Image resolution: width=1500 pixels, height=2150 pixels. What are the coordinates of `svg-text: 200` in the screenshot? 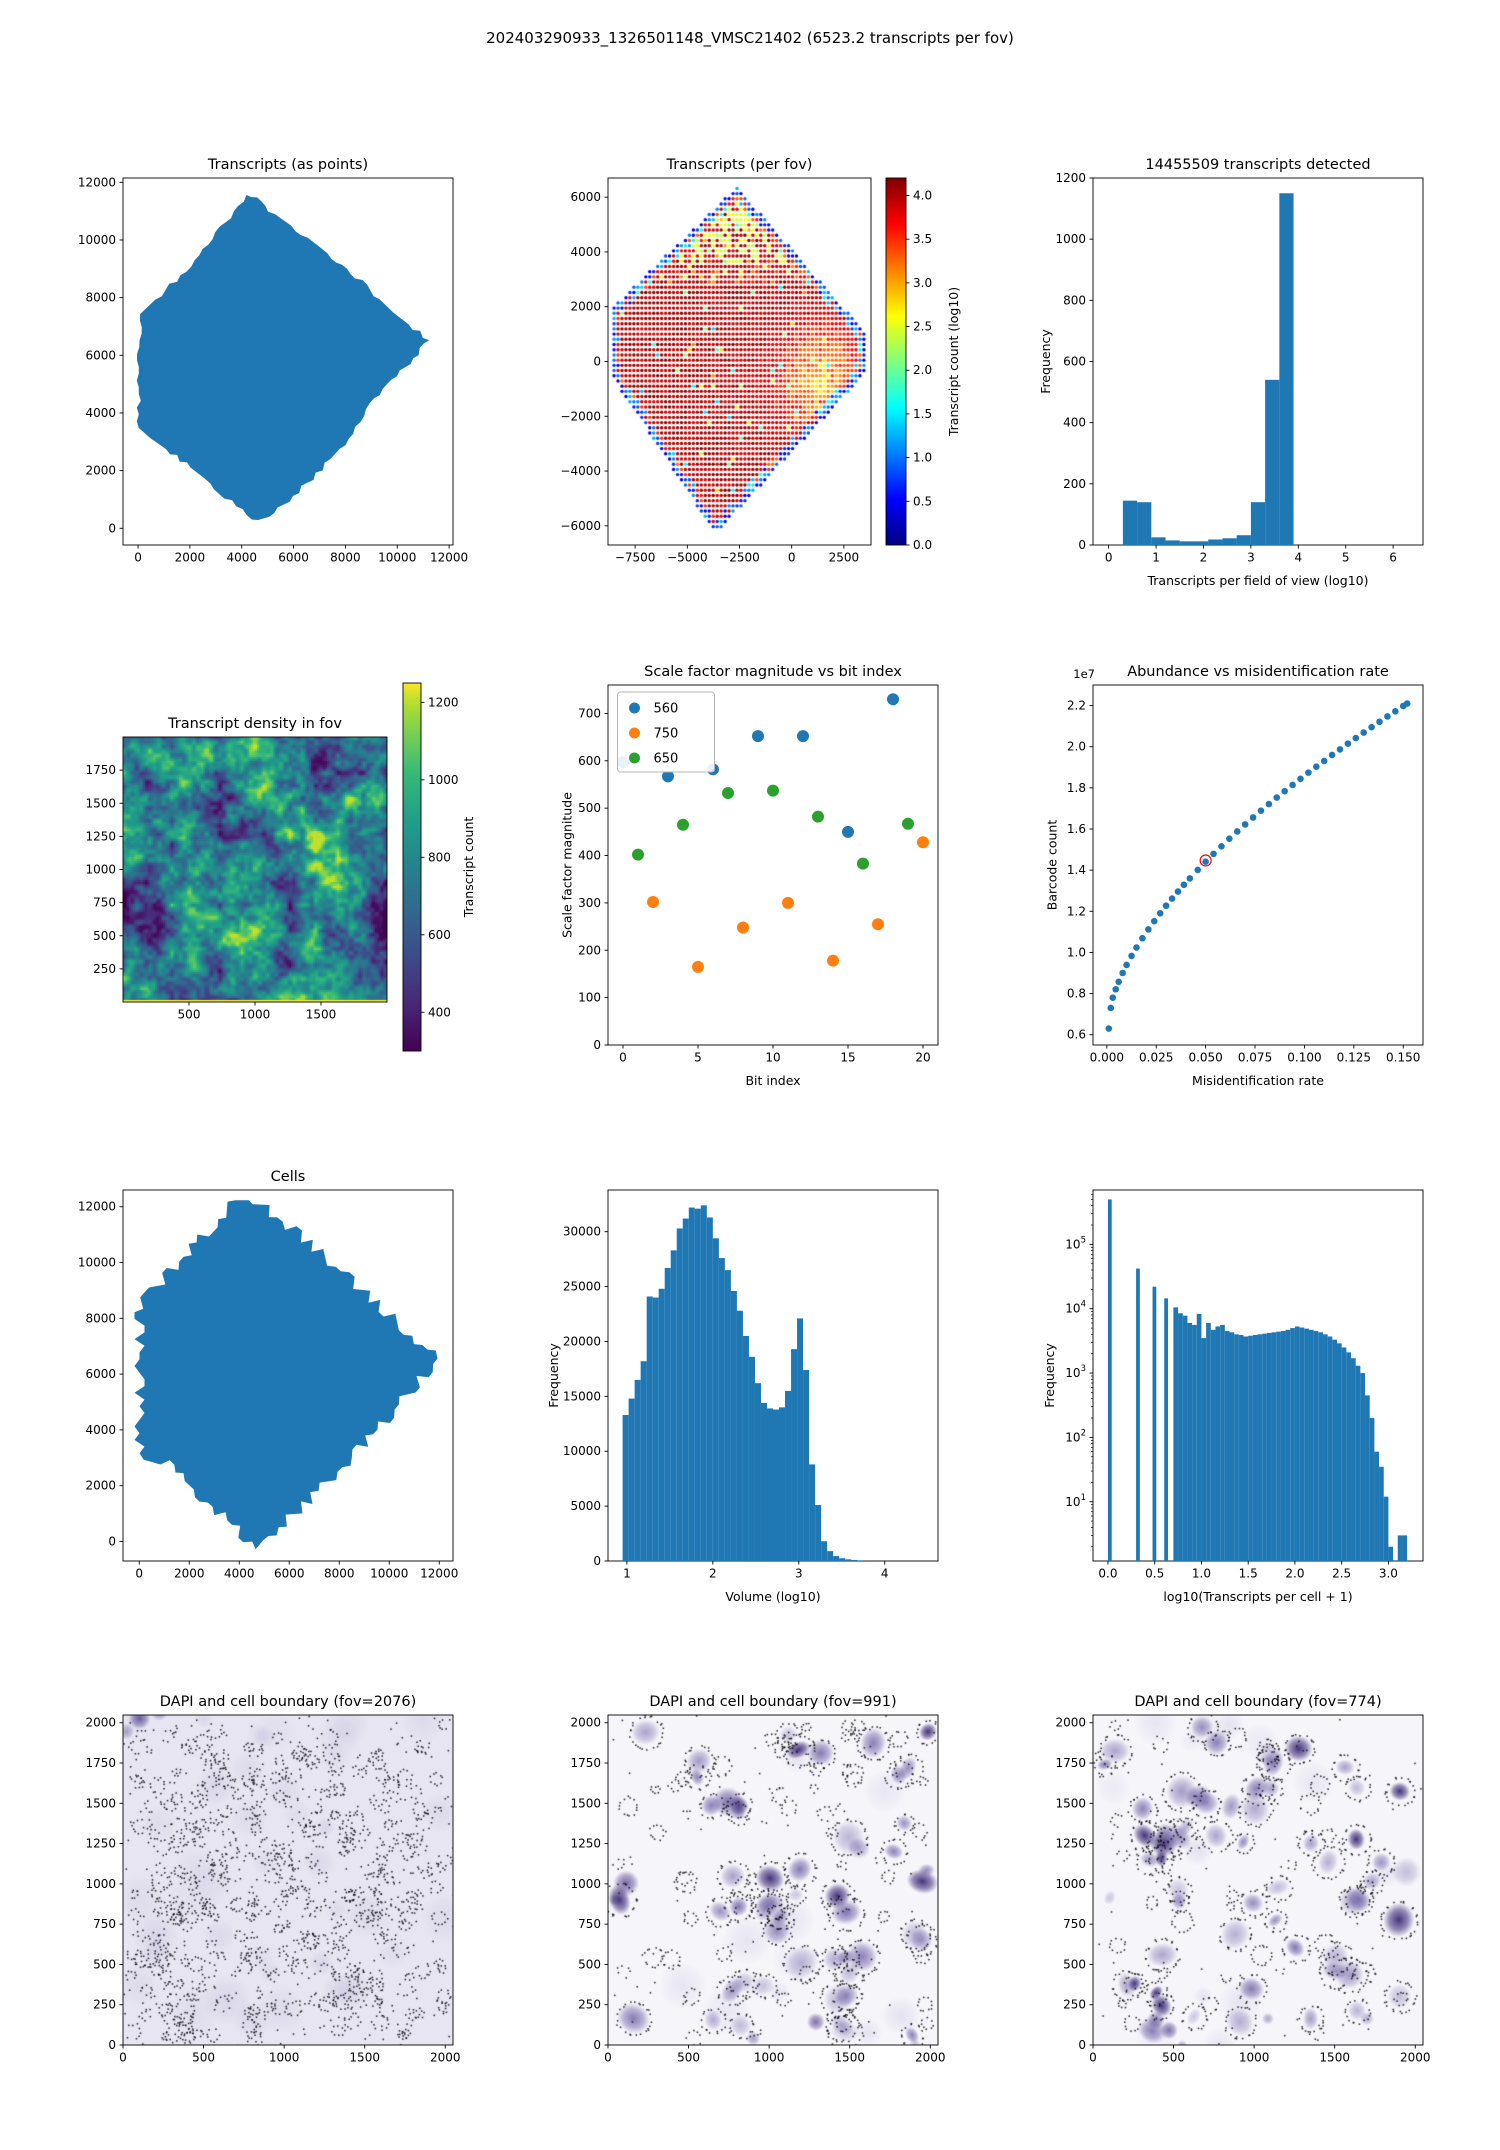 It's located at (1074, 484).